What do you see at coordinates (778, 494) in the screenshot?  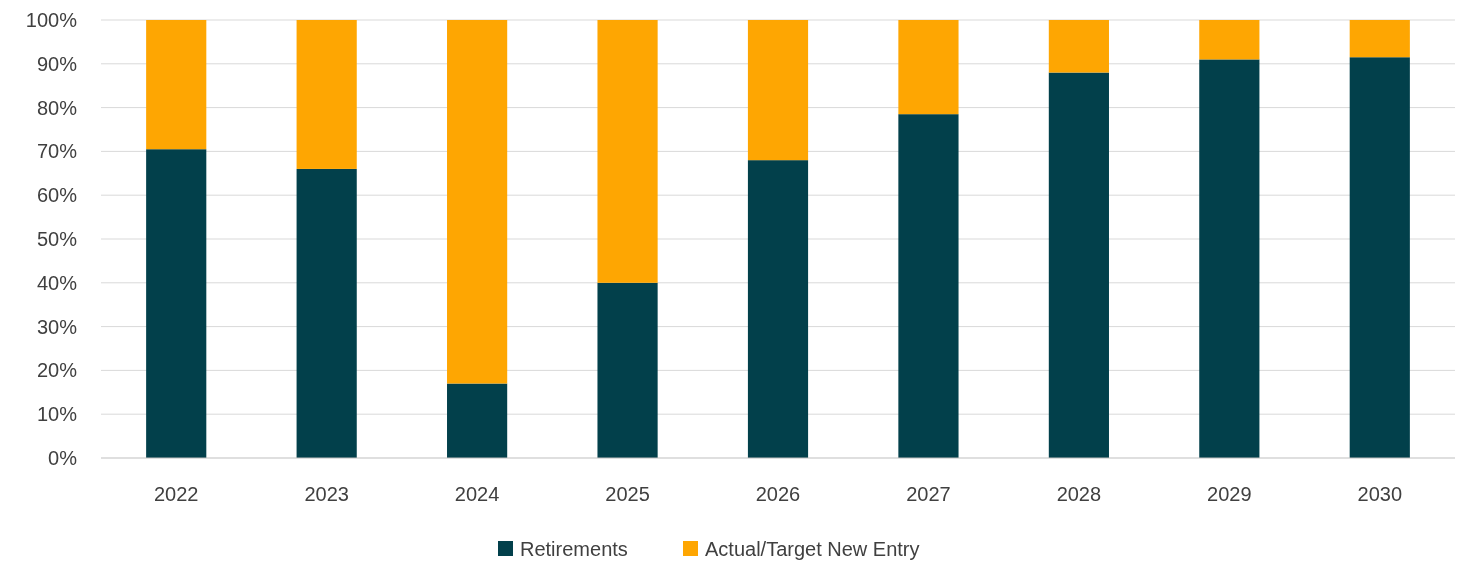 I see `x-tick-label: 2026` at bounding box center [778, 494].